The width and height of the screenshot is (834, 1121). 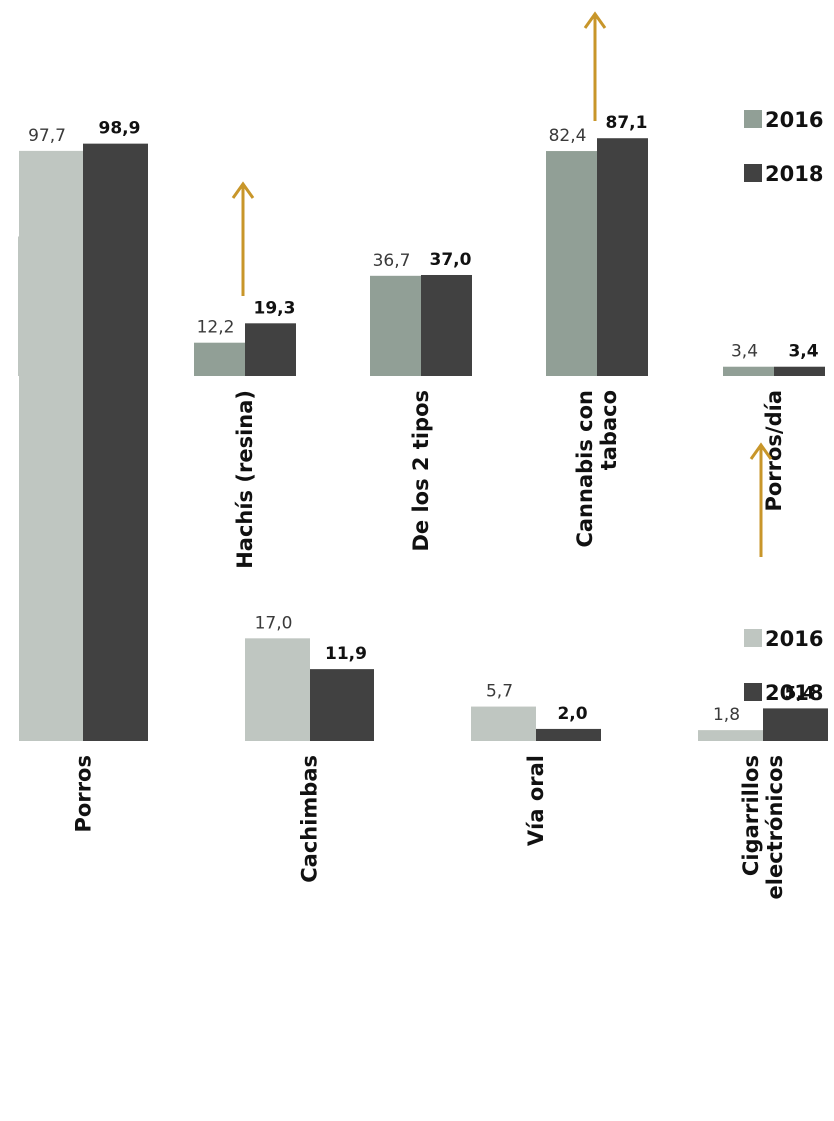 What do you see at coordinates (446, 325) in the screenshot?
I see `bar-2018-de-los-2-tipos` at bounding box center [446, 325].